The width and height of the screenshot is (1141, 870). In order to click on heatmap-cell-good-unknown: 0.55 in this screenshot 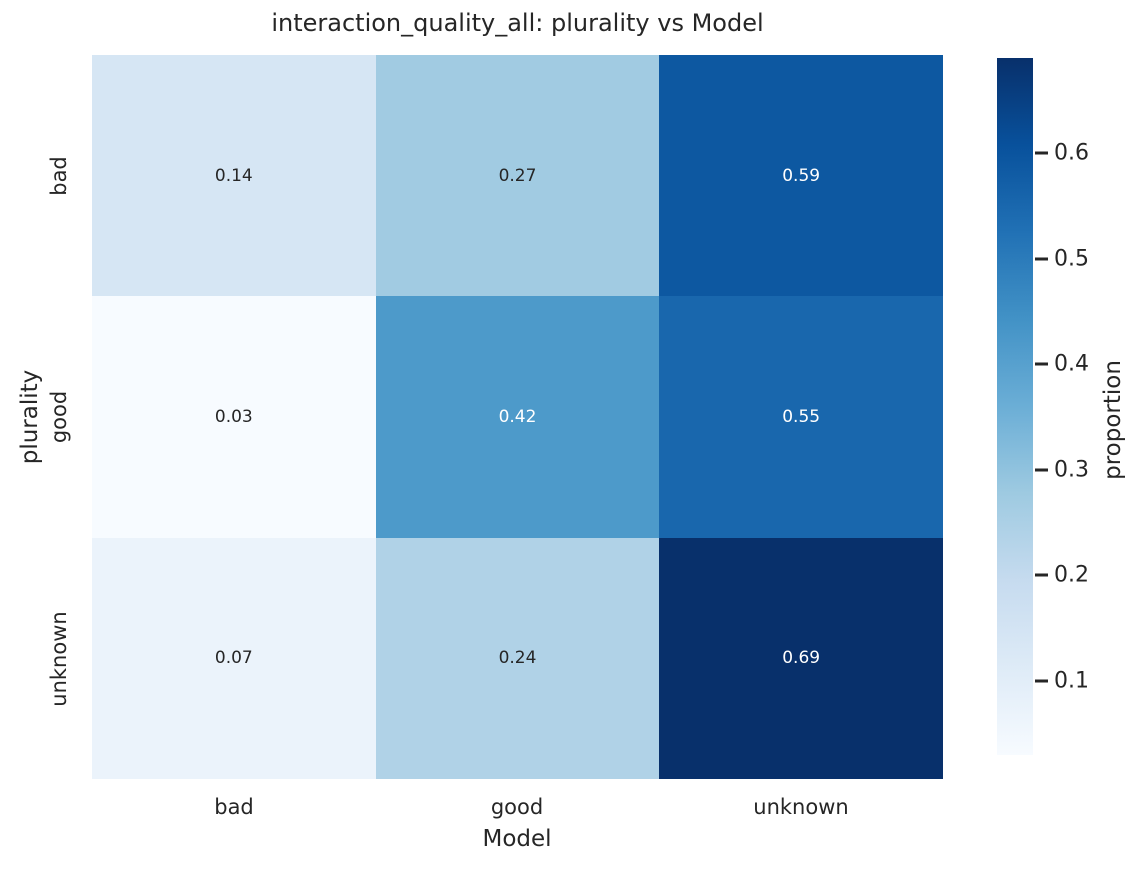, I will do `click(801, 417)`.